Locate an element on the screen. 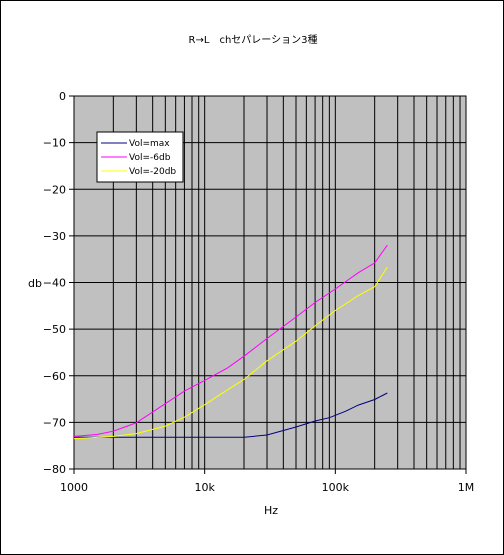 This screenshot has height=555, width=504. y-axis-ticks: 0 −10 −20 −30 −40 −50 −60 −70 −80 is located at coordinates (58, 283).